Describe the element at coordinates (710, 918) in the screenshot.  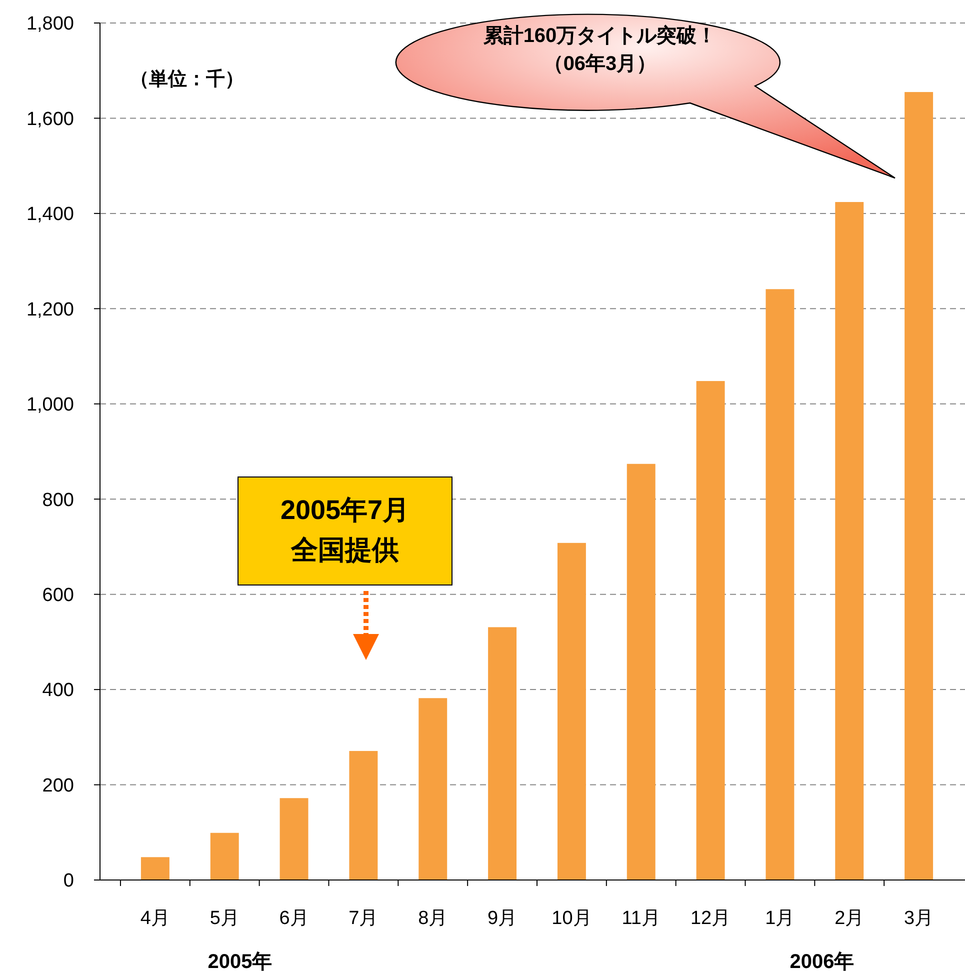
I see `x-tick-label: 12月` at that location.